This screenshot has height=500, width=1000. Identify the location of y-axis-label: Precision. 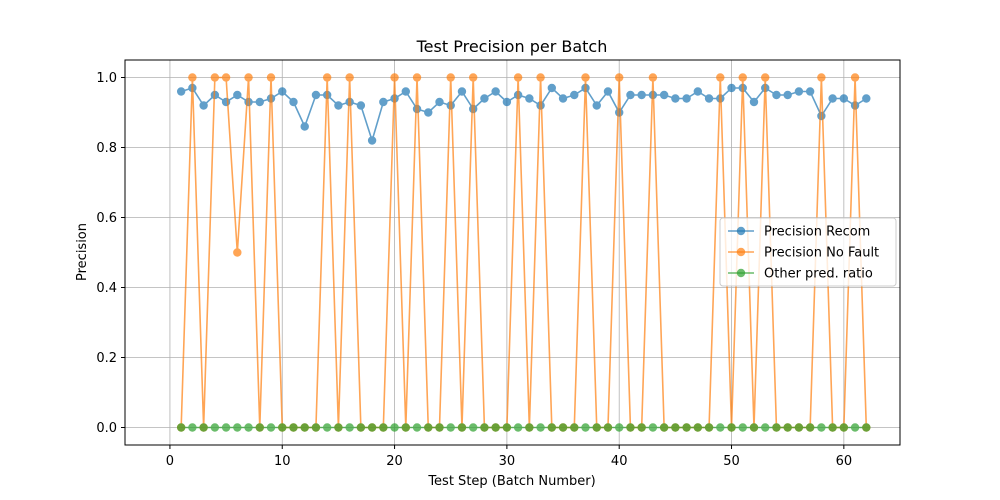
(82, 252).